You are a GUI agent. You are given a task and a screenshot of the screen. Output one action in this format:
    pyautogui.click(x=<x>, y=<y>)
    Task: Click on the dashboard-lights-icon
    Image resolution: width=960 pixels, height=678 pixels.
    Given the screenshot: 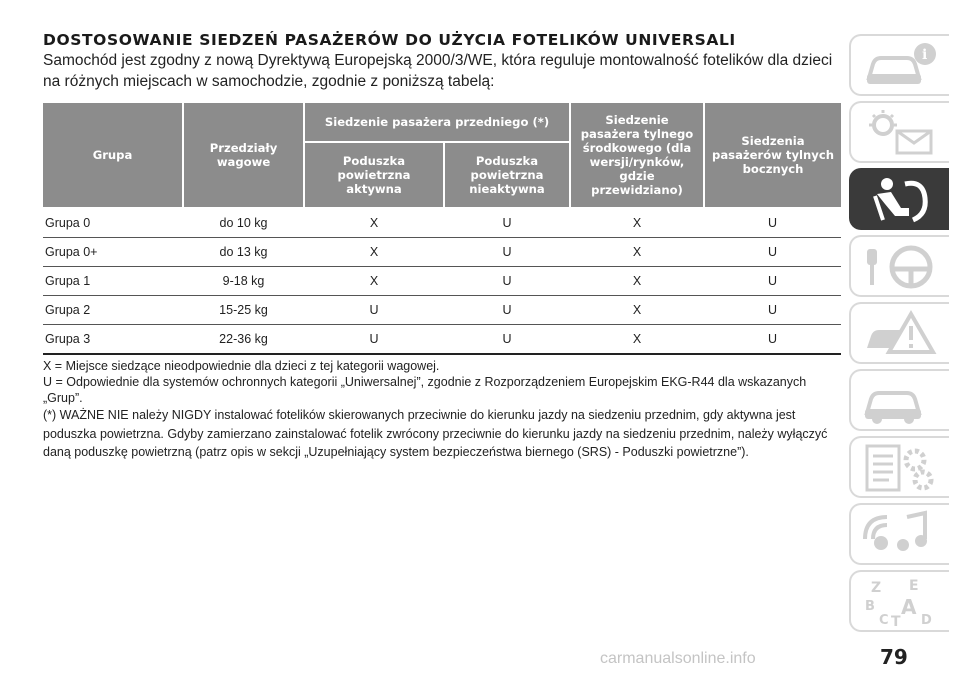 What is the action you would take?
    pyautogui.click(x=901, y=132)
    